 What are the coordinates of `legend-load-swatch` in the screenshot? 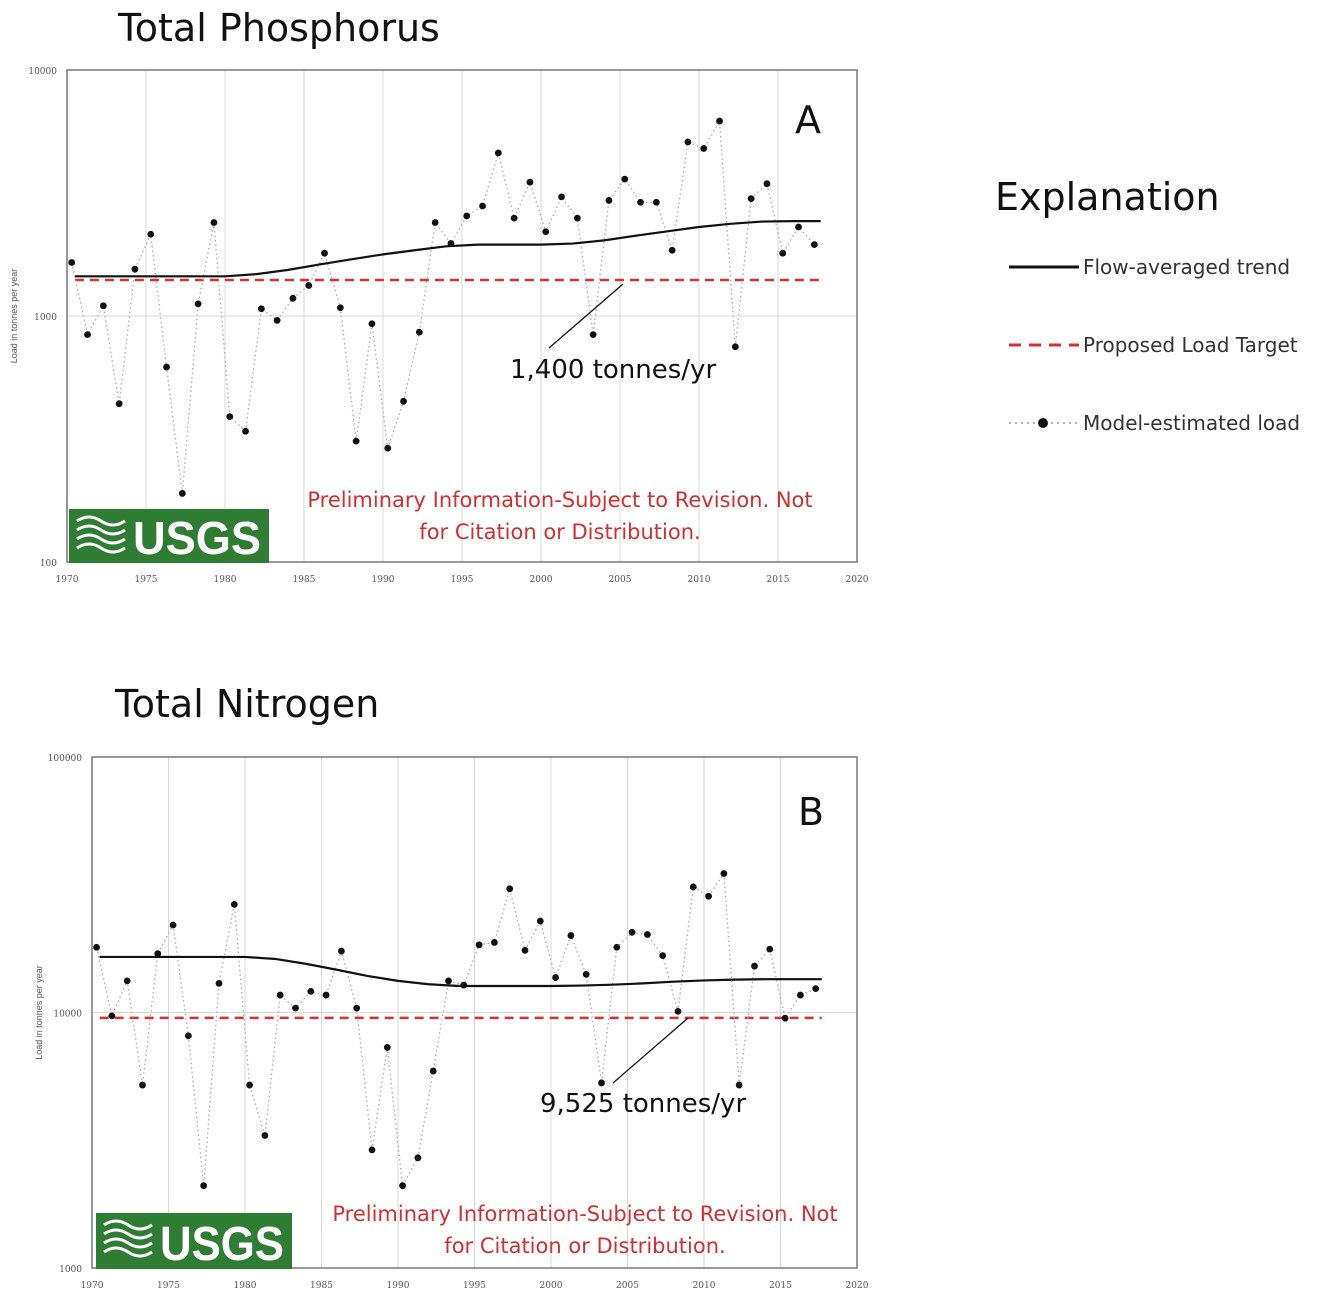 It's located at (1044, 423).